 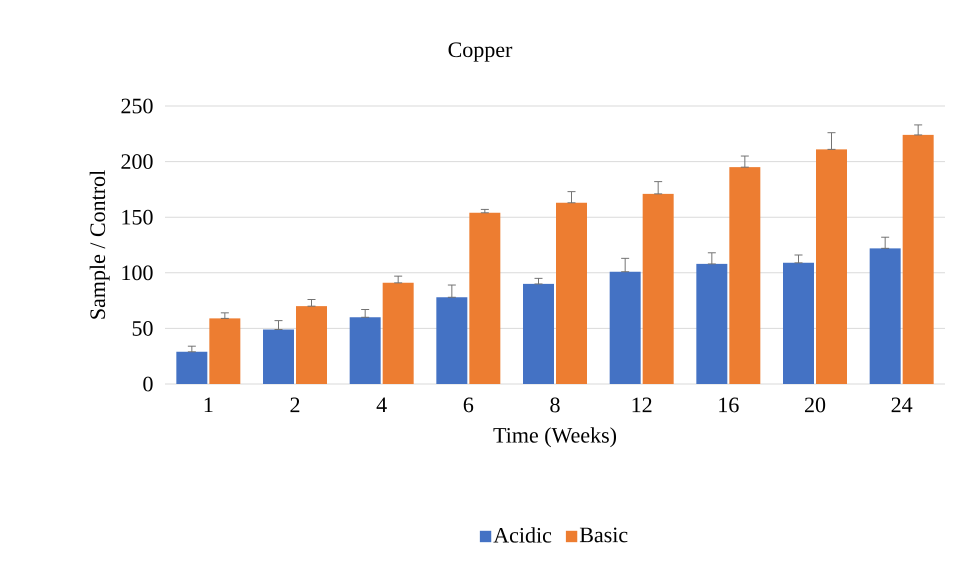 What do you see at coordinates (642, 405) in the screenshot?
I see `x-tick-label: 12` at bounding box center [642, 405].